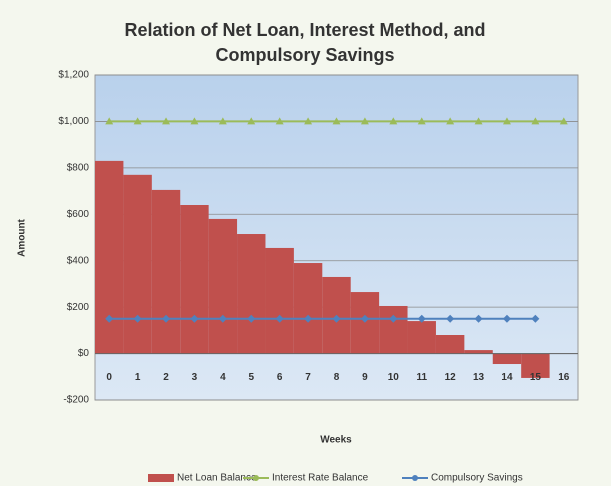 Image resolution: width=611 pixels, height=486 pixels. I want to click on y-tick-label: $200, so click(78, 307).